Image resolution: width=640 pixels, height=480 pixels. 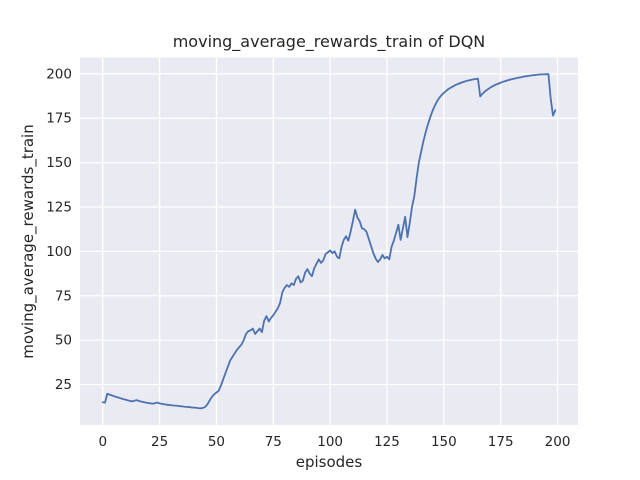 What do you see at coordinates (273, 442) in the screenshot?
I see `x-tick-label: 75` at bounding box center [273, 442].